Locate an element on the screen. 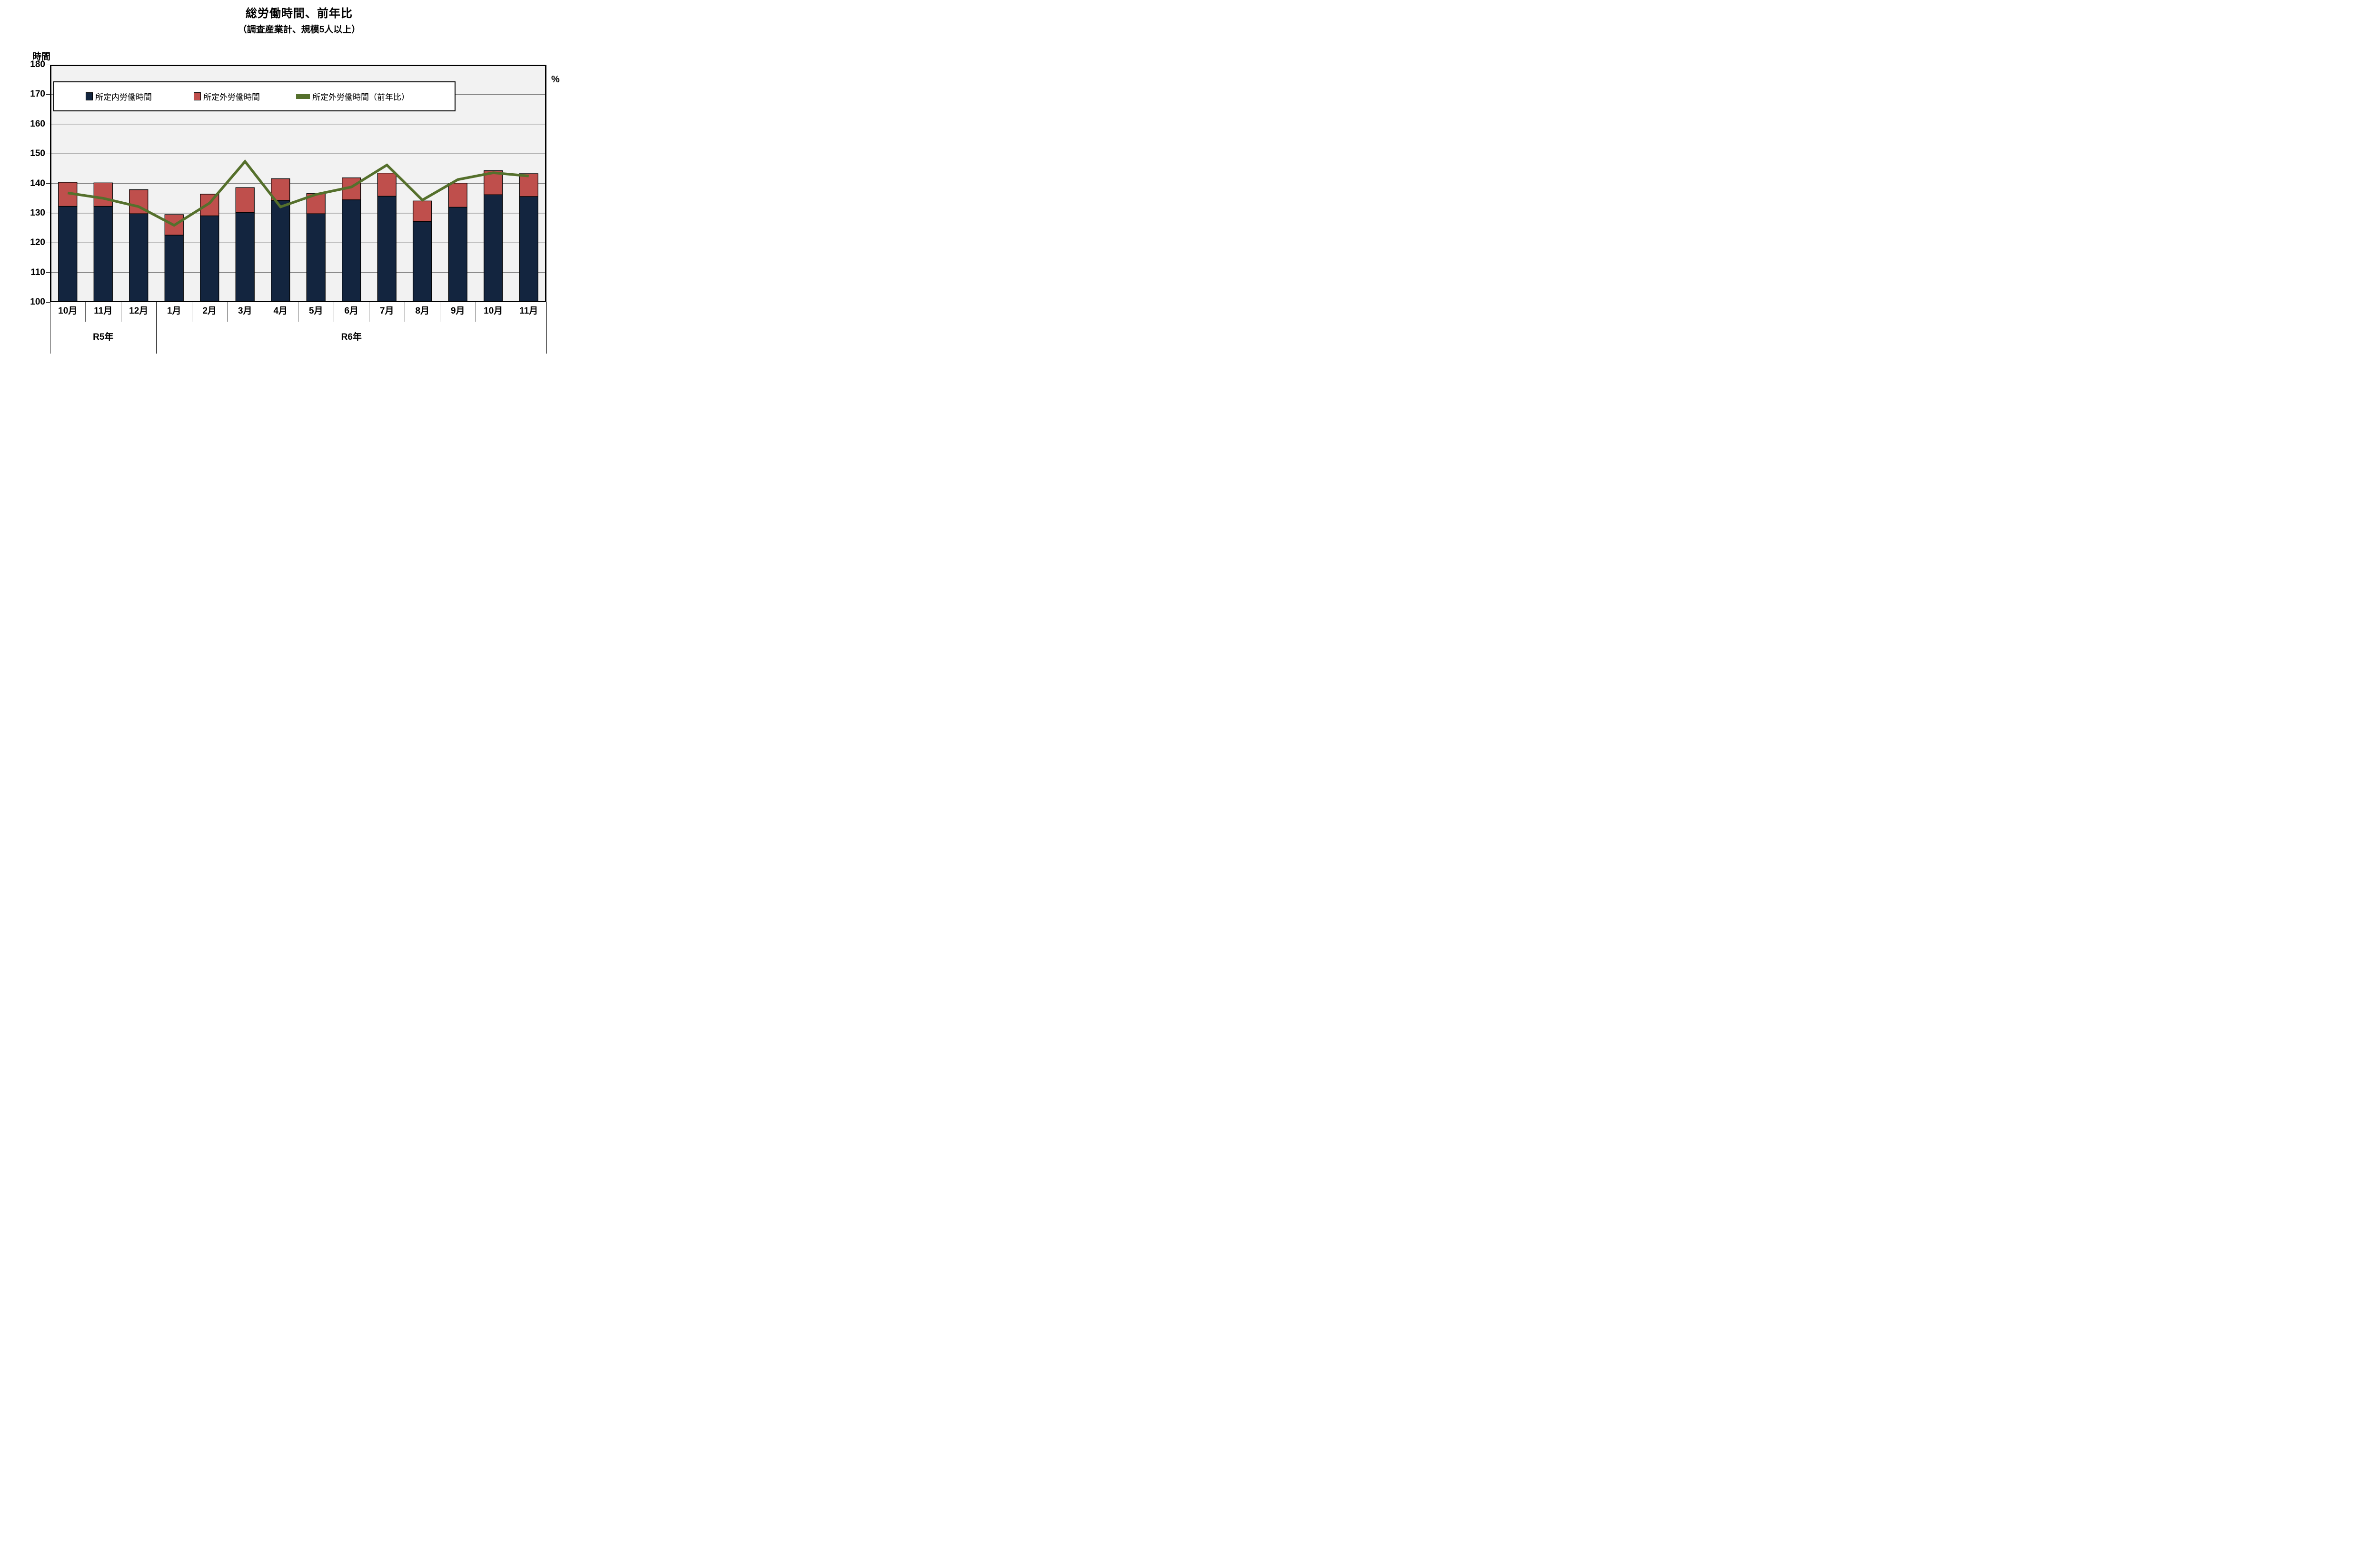 The image size is (2380, 1558). plot-frame is located at coordinates (298, 183).